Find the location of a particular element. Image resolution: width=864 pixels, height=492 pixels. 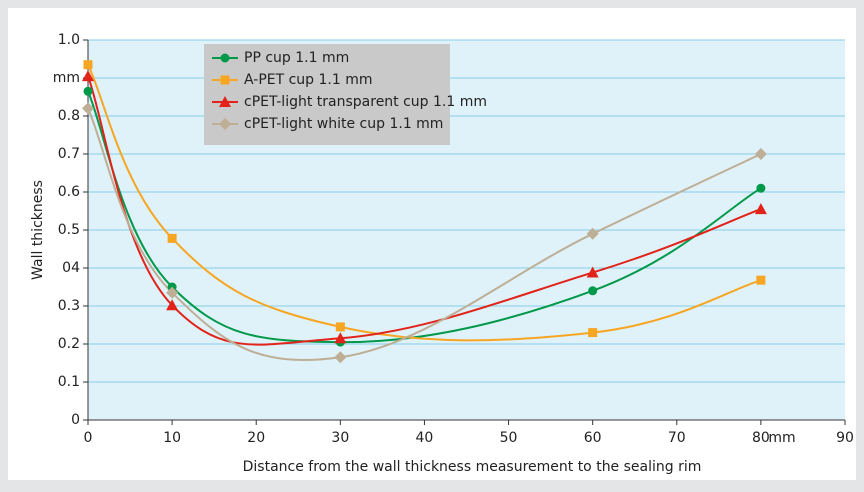

y-tick-label: 0.7 is located at coordinates (69, 154).